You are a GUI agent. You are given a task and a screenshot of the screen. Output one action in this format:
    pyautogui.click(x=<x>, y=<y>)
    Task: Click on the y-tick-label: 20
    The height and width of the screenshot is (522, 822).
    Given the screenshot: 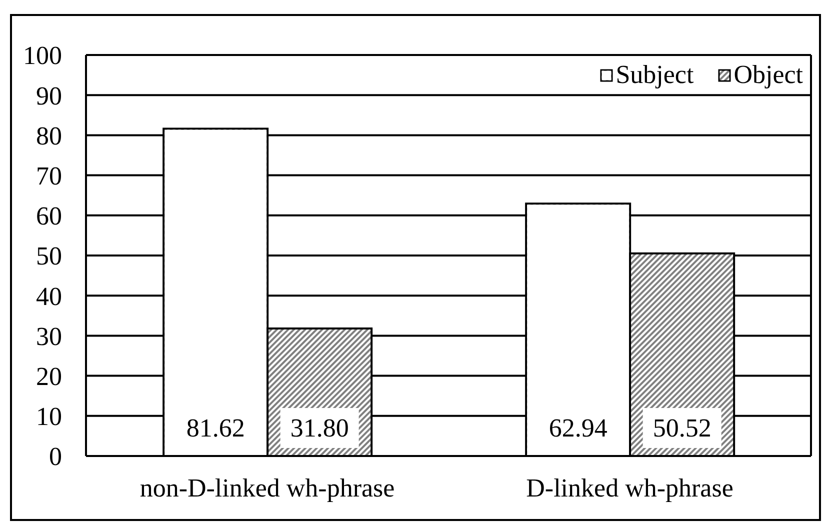 What is the action you would take?
    pyautogui.click(x=49, y=377)
    